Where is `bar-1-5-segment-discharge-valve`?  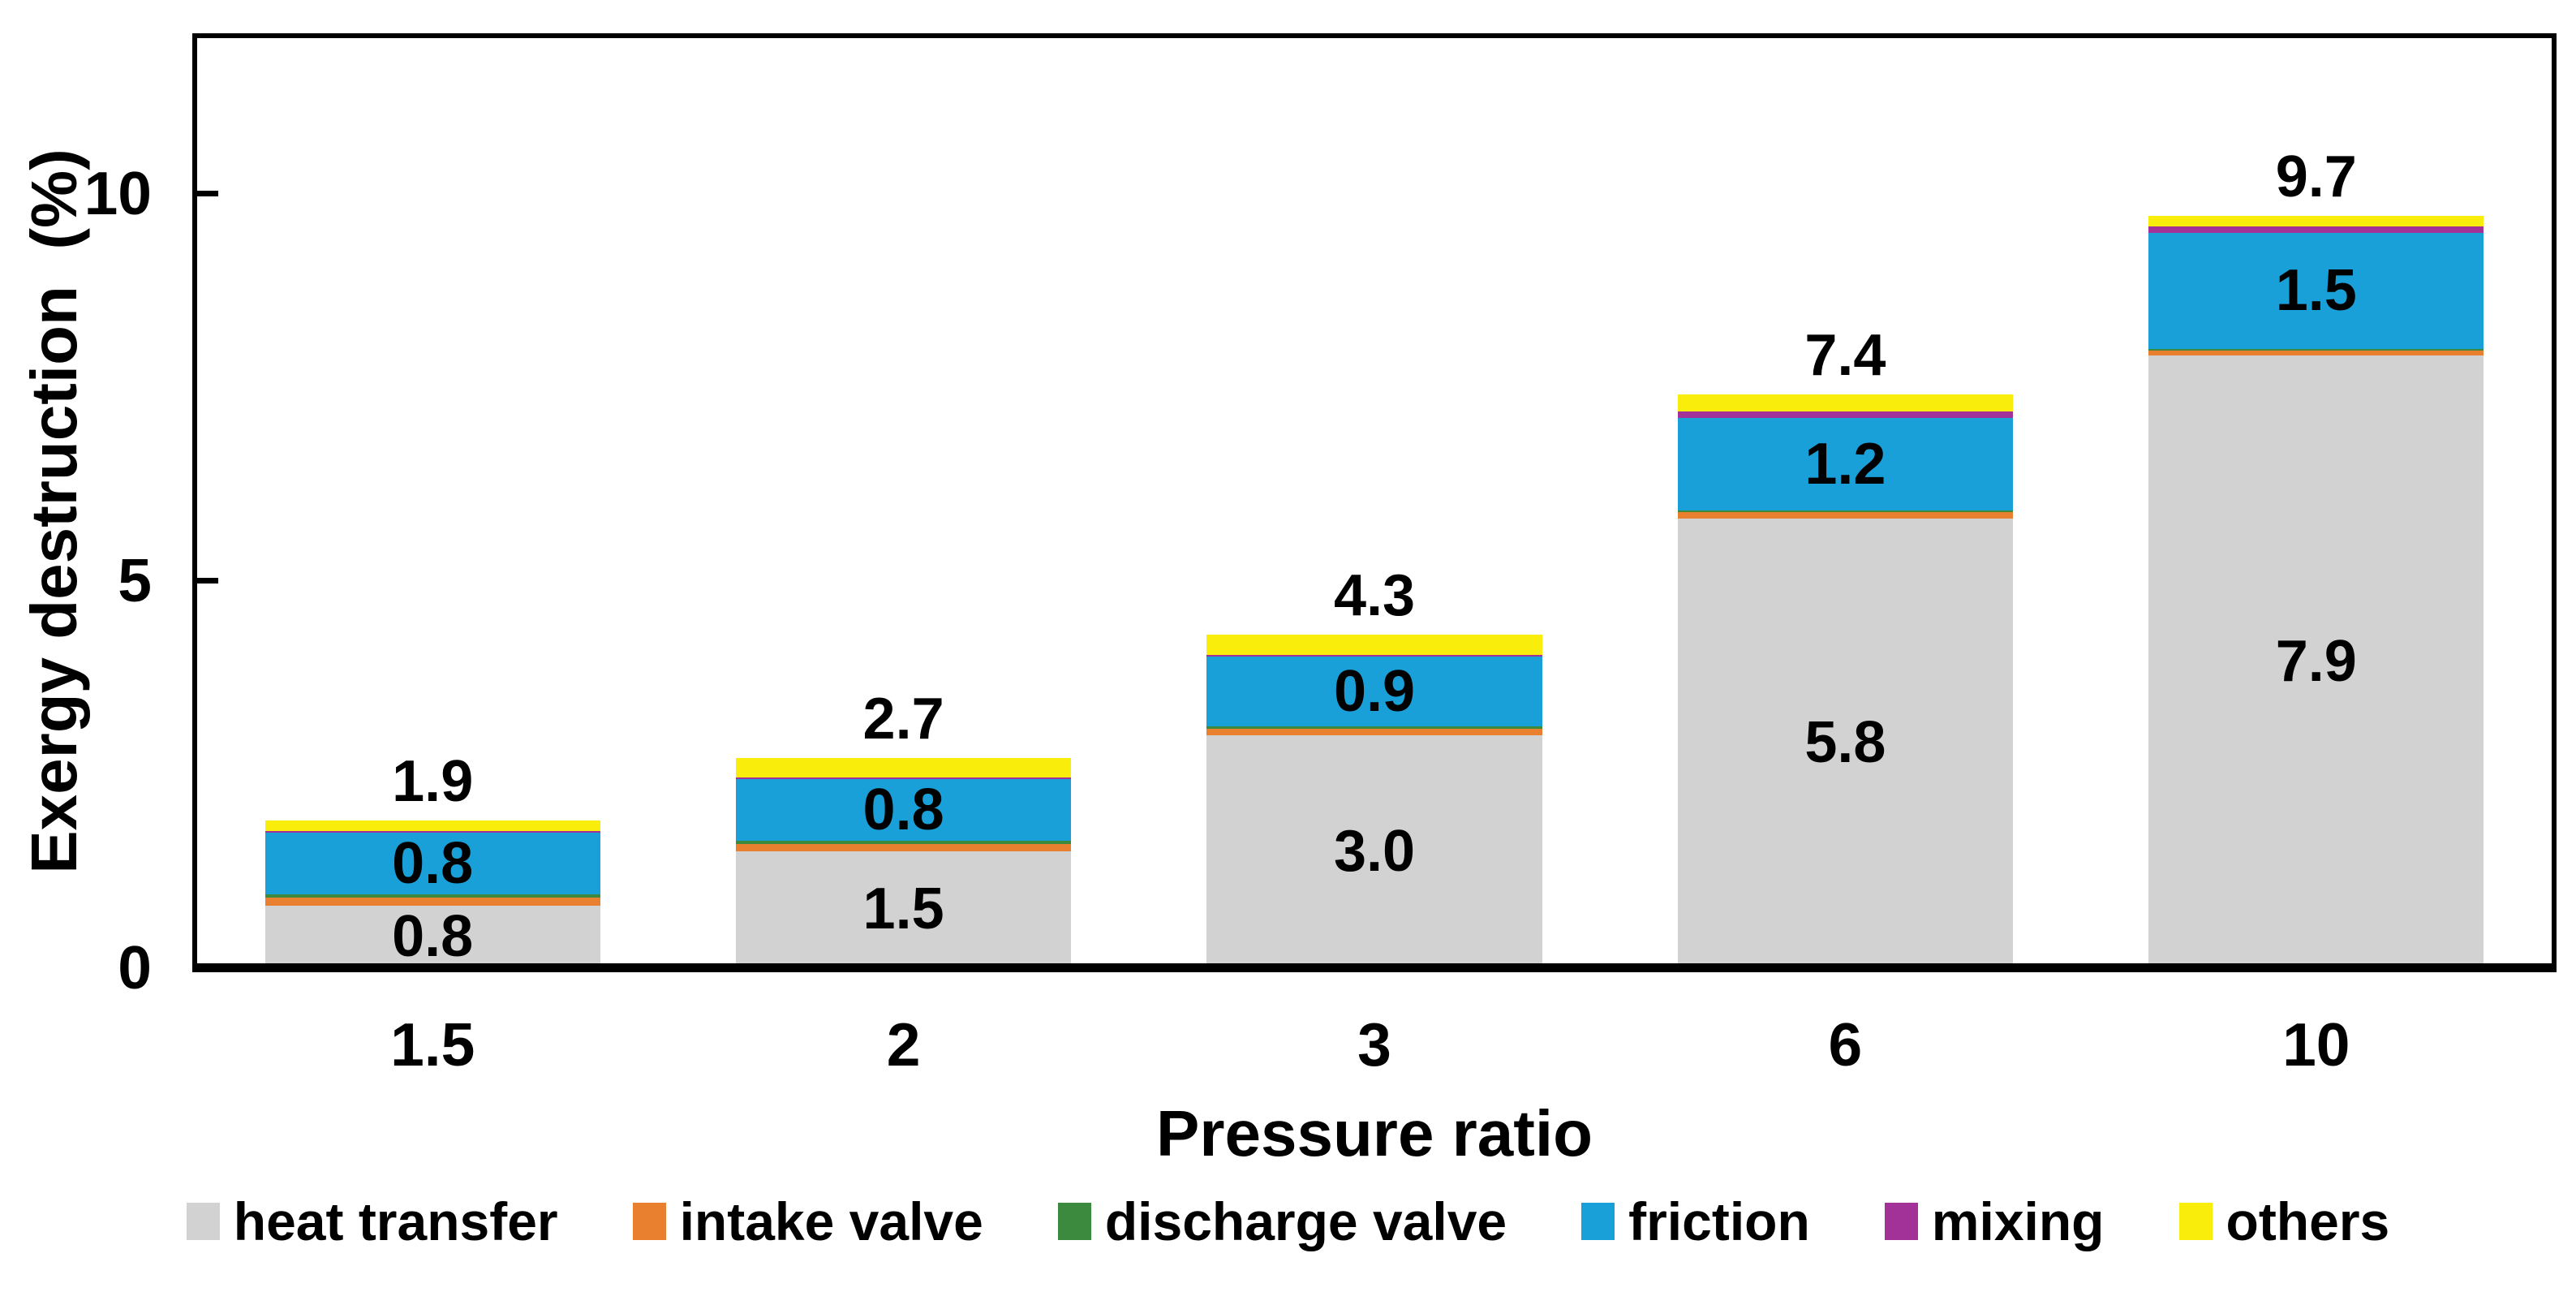
bar-1-5-segment-discharge-valve is located at coordinates (432, 896).